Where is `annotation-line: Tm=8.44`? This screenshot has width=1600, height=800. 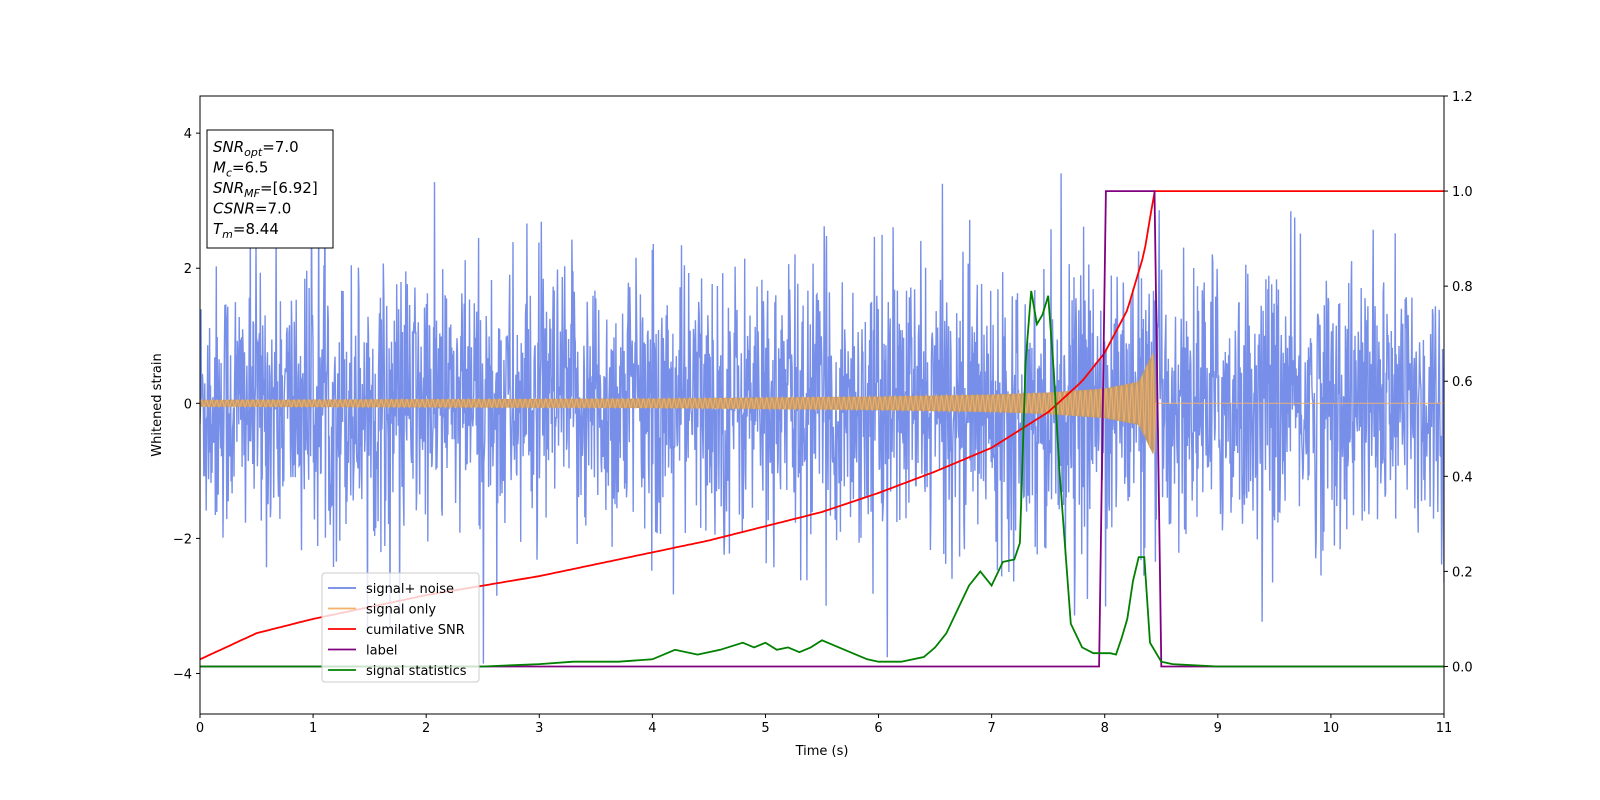
annotation-line: Tm=8.44 is located at coordinates (246, 230).